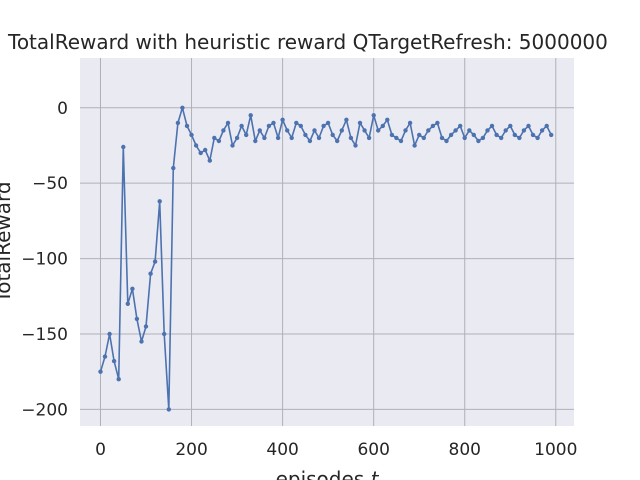  Describe the element at coordinates (100, 450) in the screenshot. I see `x-tick-label: 0` at that location.